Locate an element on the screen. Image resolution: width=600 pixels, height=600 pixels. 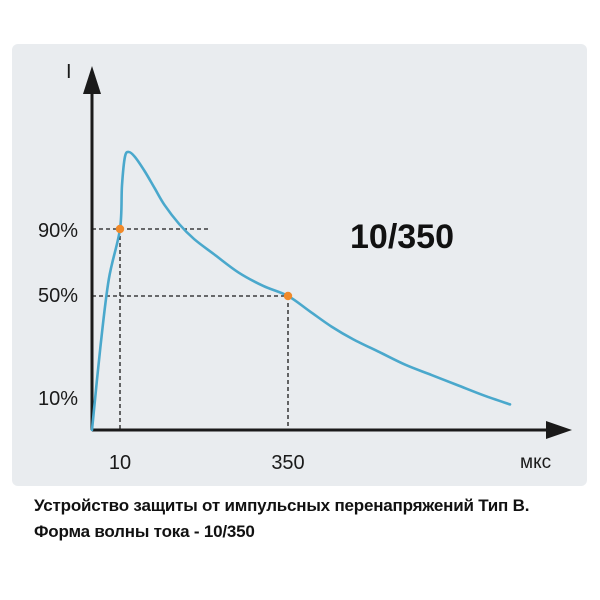
markers is located at coordinates (204, 262).